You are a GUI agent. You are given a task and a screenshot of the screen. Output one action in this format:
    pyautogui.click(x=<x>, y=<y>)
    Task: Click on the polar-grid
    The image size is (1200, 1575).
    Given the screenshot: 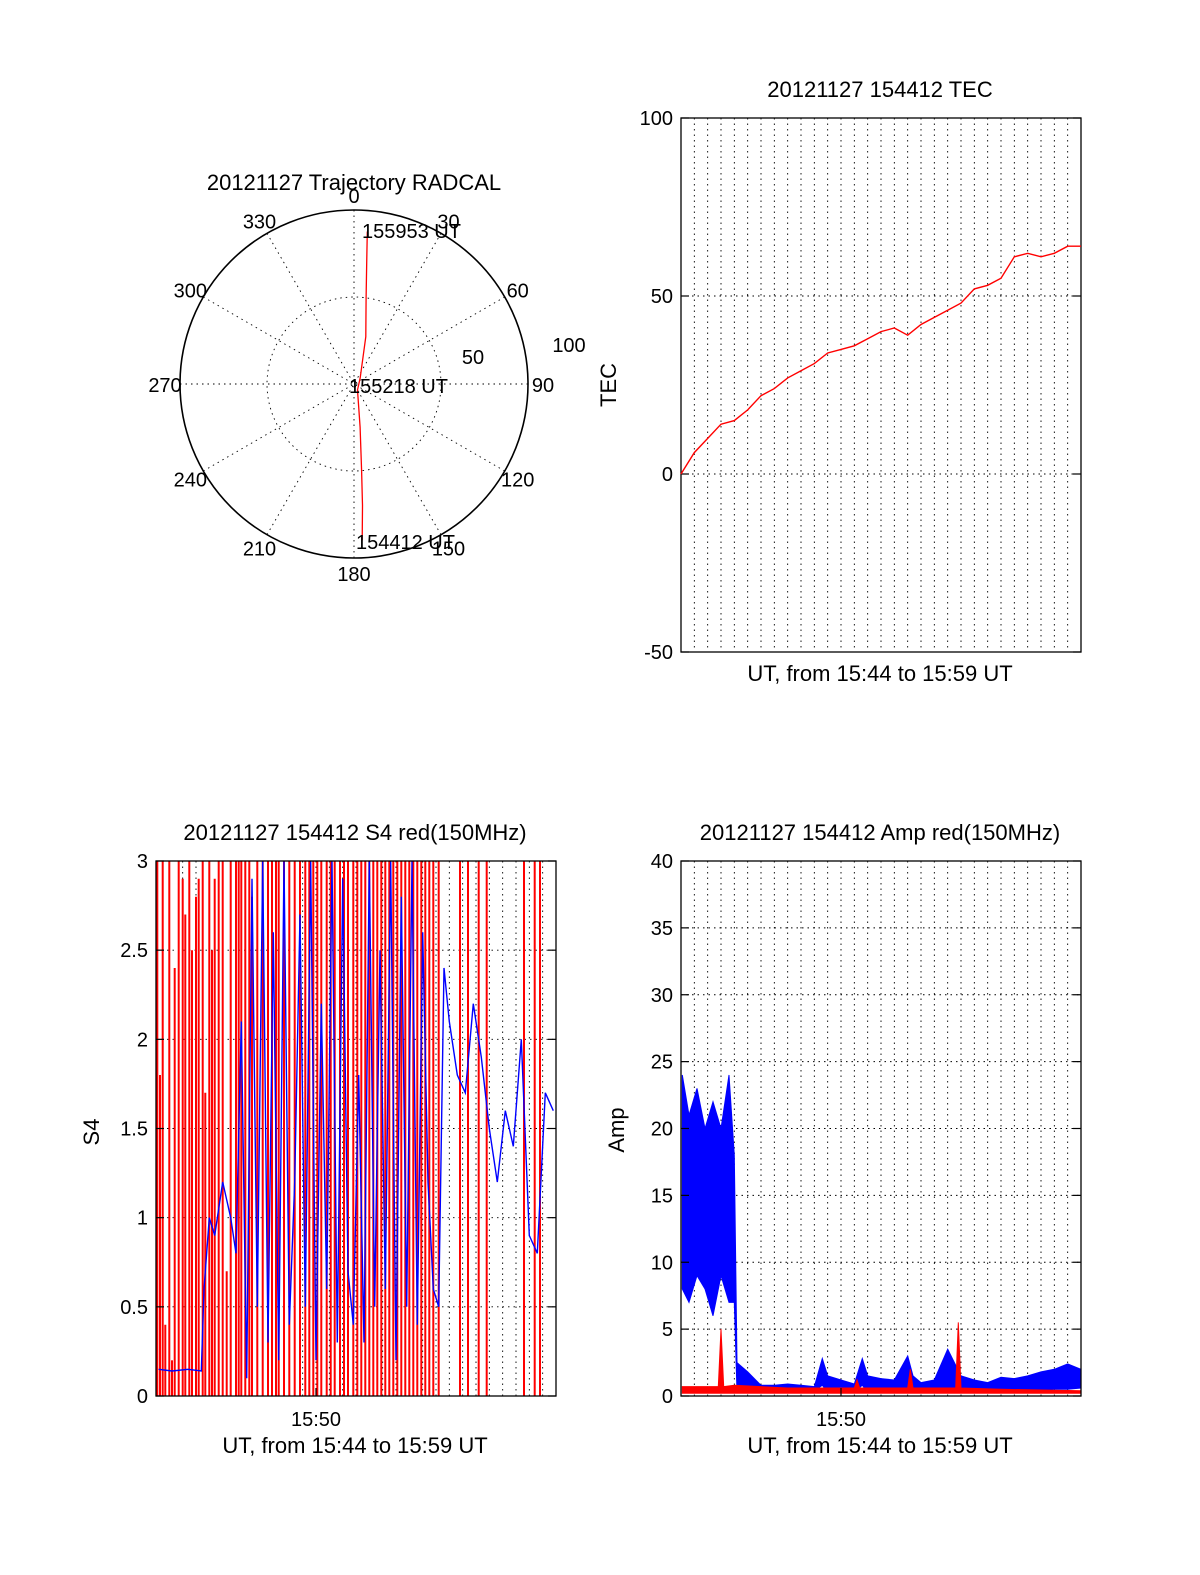 What is the action you would take?
    pyautogui.click(x=354, y=384)
    